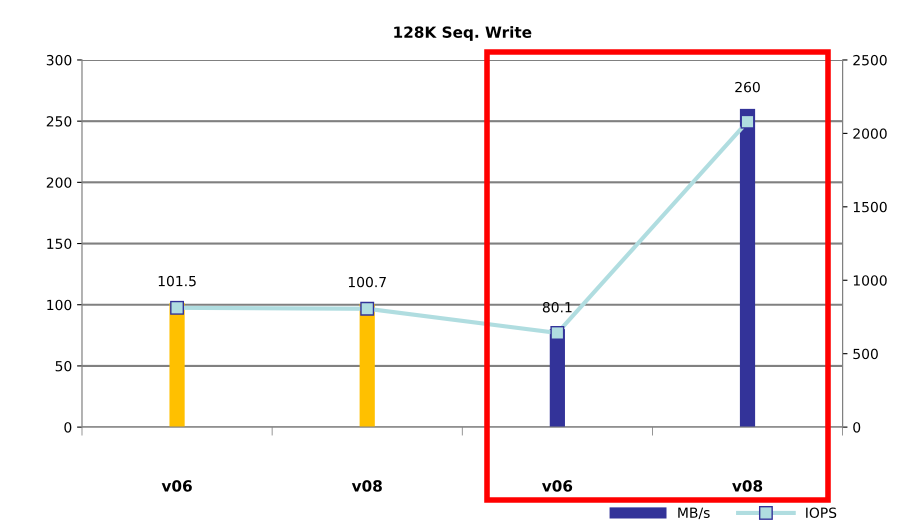 The height and width of the screenshot is (526, 906). What do you see at coordinates (59, 60) in the screenshot?
I see `y-tick-label: 300` at bounding box center [59, 60].